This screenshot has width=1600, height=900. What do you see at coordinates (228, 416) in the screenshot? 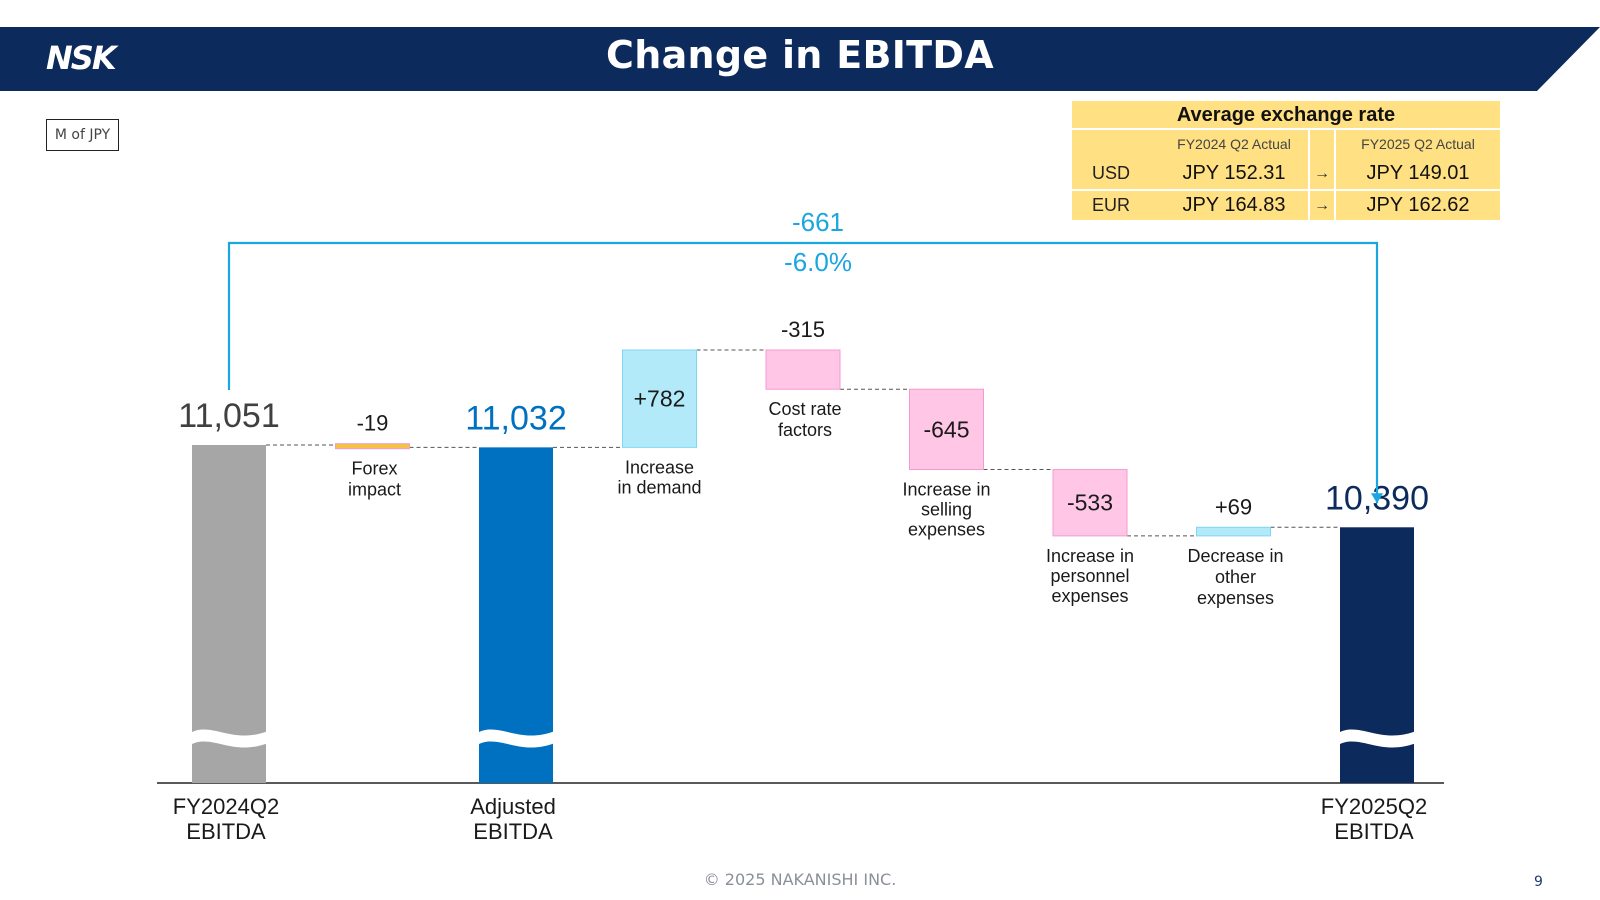
I see `total-value-label: 11,051` at bounding box center [228, 416].